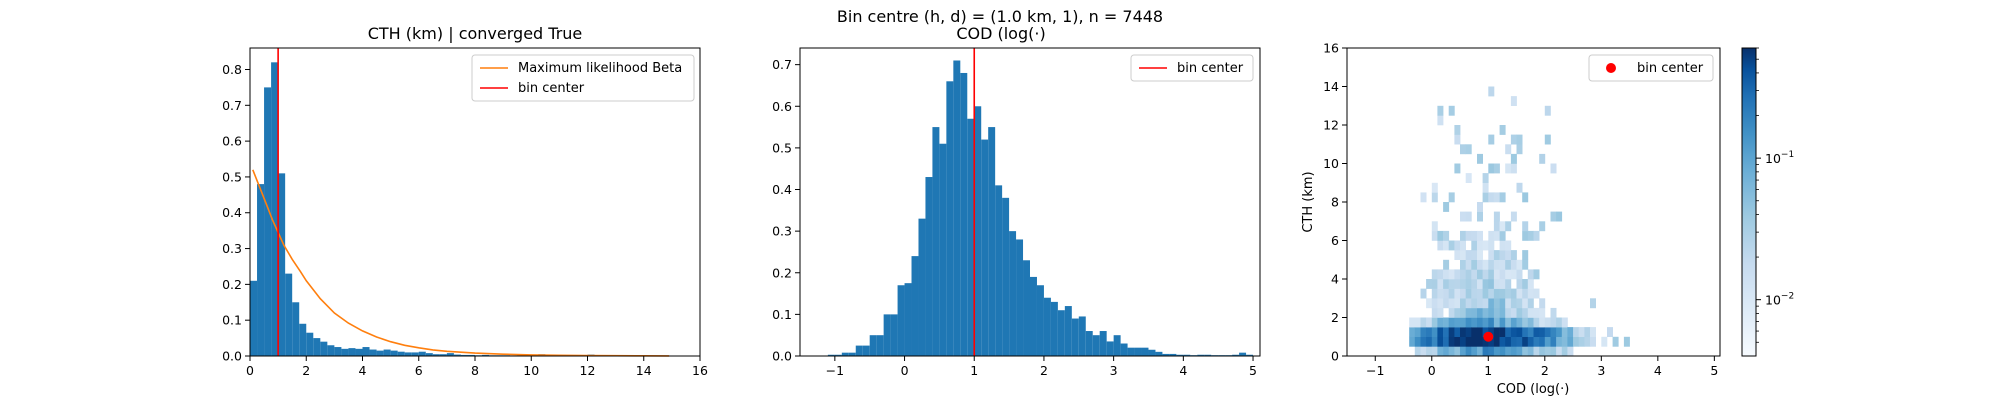 The image size is (2000, 400). What do you see at coordinates (782, 314) in the screenshot?
I see `y-tick-label: 0.1` at bounding box center [782, 314].